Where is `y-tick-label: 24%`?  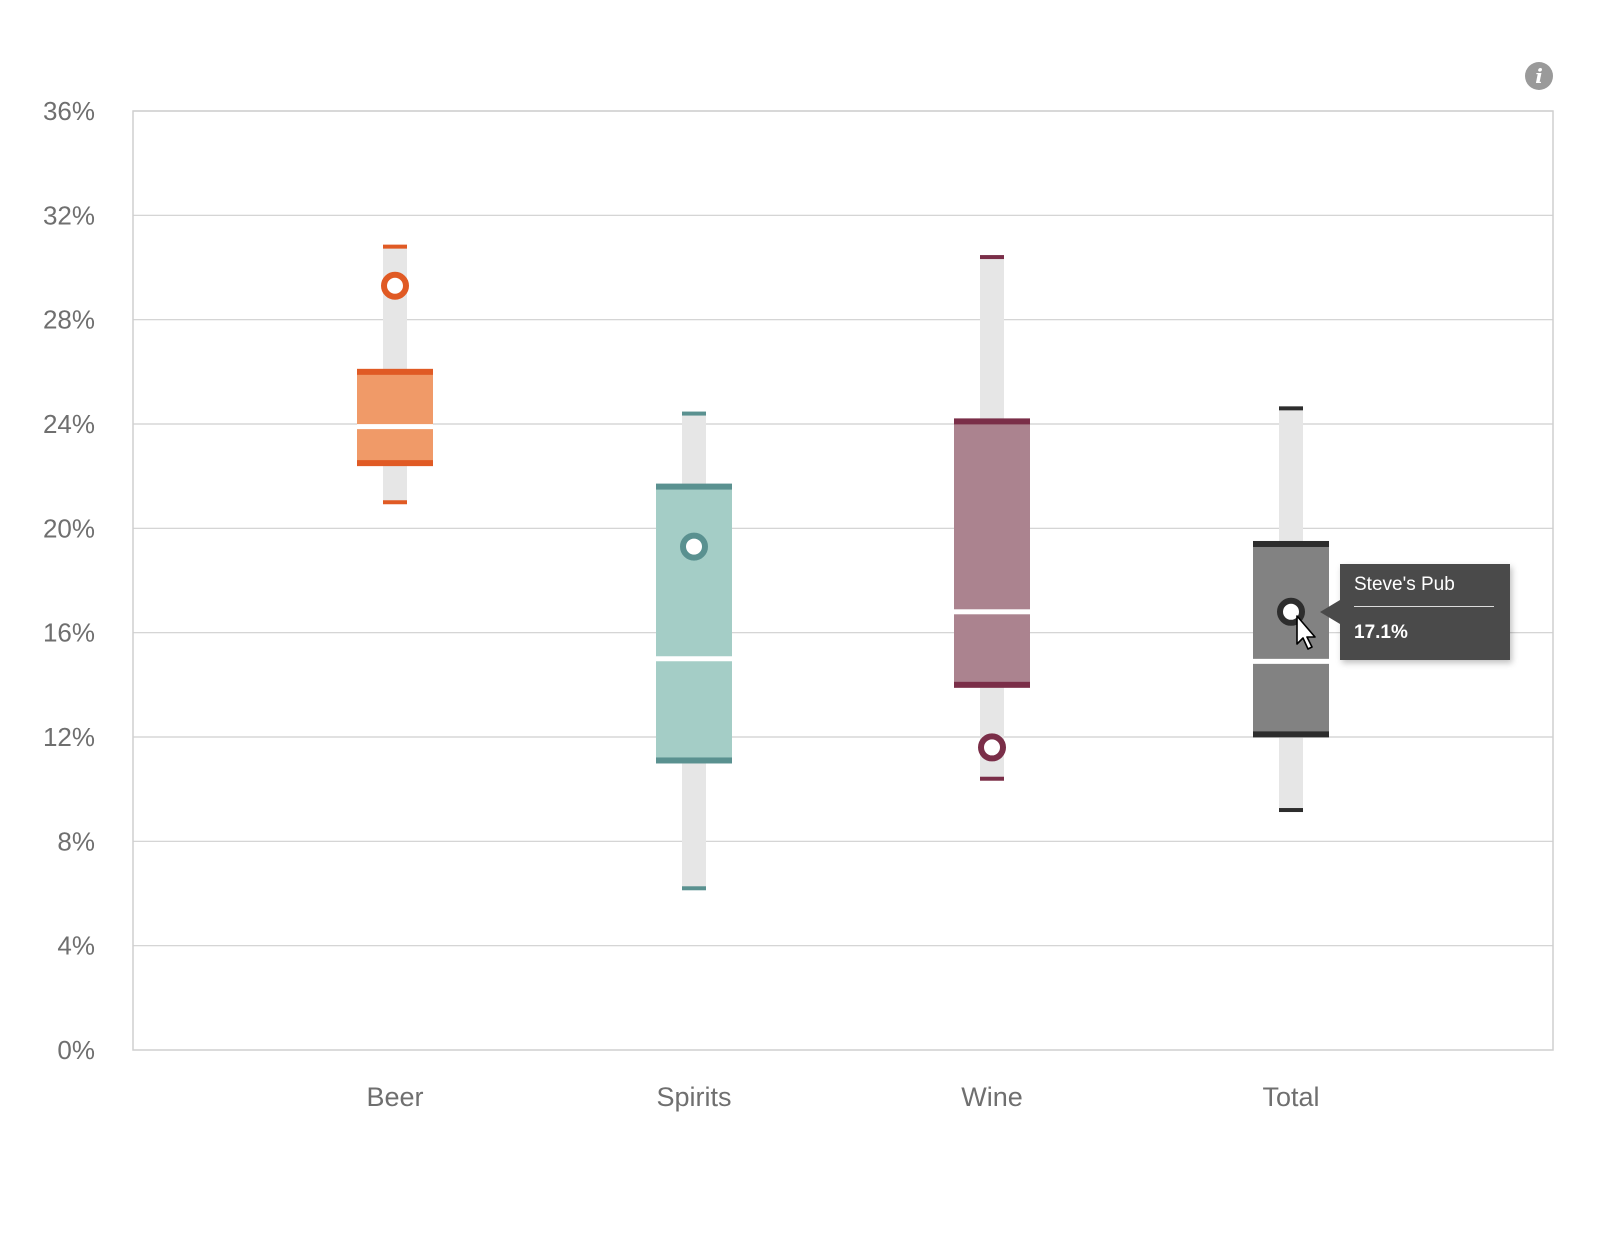
y-tick-label: 24% is located at coordinates (69, 424).